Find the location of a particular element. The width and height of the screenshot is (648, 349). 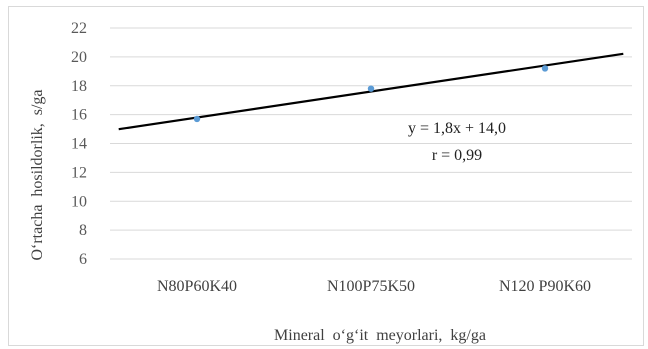

y-tick-label: 20 is located at coordinates (79, 57).